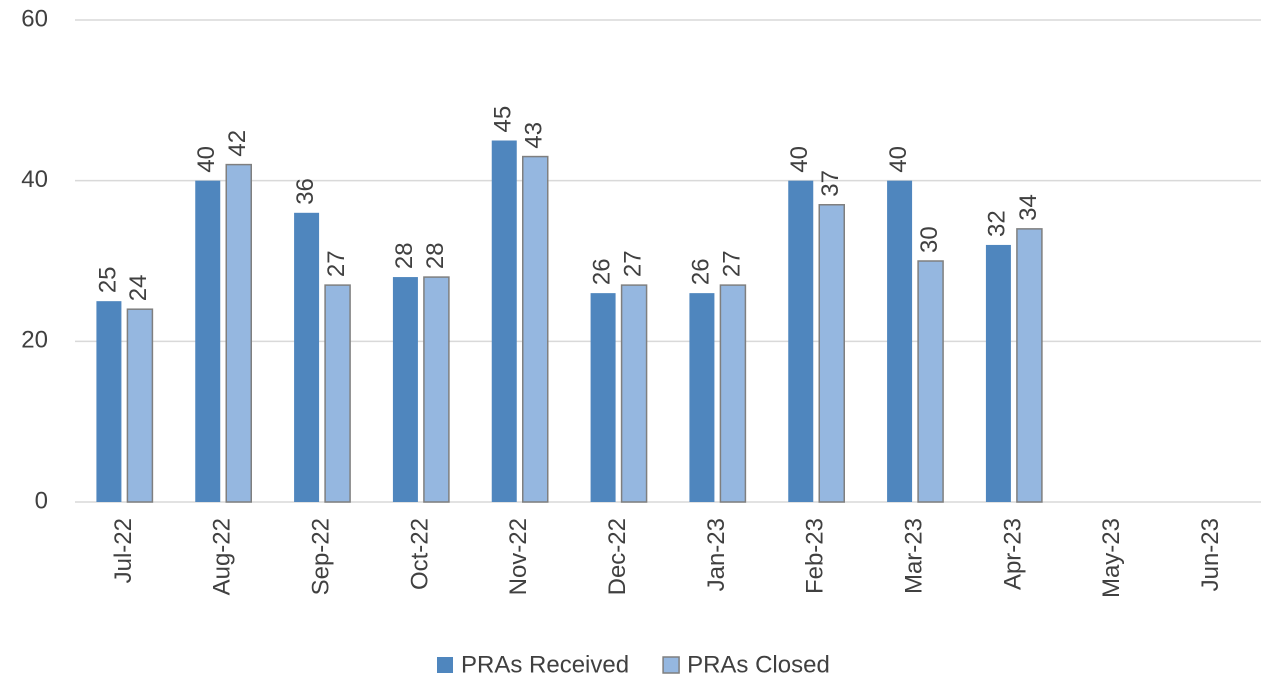 The height and width of the screenshot is (679, 1261). I want to click on data-label: 45, so click(503, 119).